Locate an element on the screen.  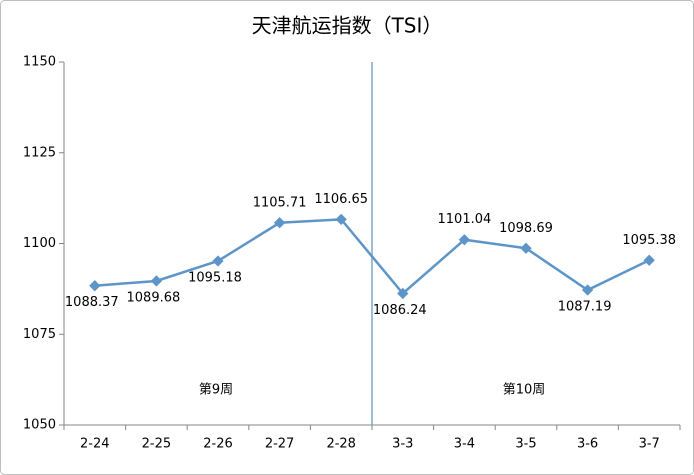
x-tick-label: 2-28 is located at coordinates (341, 444).